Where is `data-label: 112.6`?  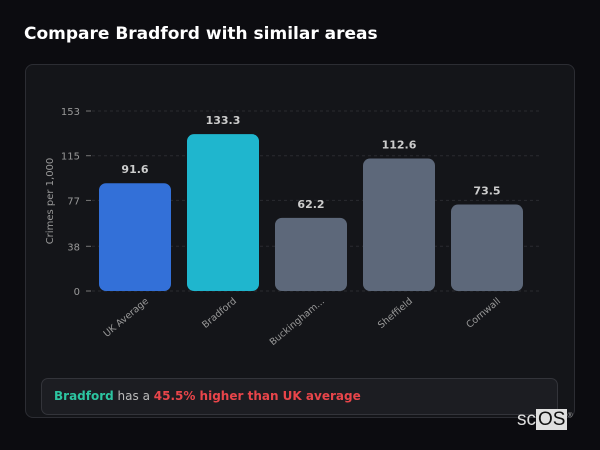 data-label: 112.6 is located at coordinates (399, 145).